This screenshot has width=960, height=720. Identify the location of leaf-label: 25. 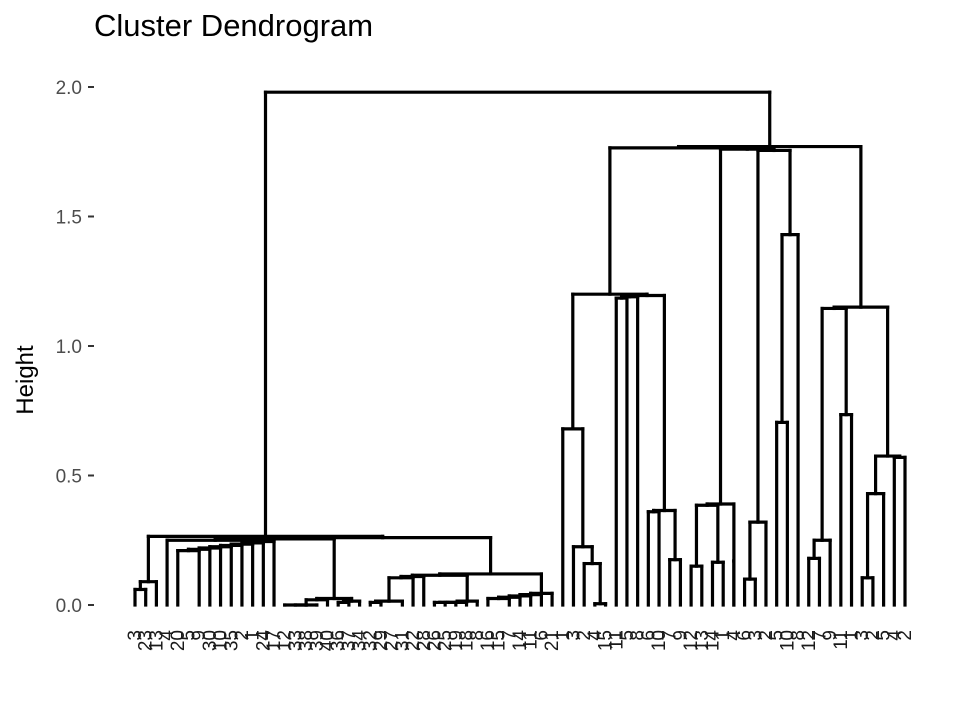
(445, 640).